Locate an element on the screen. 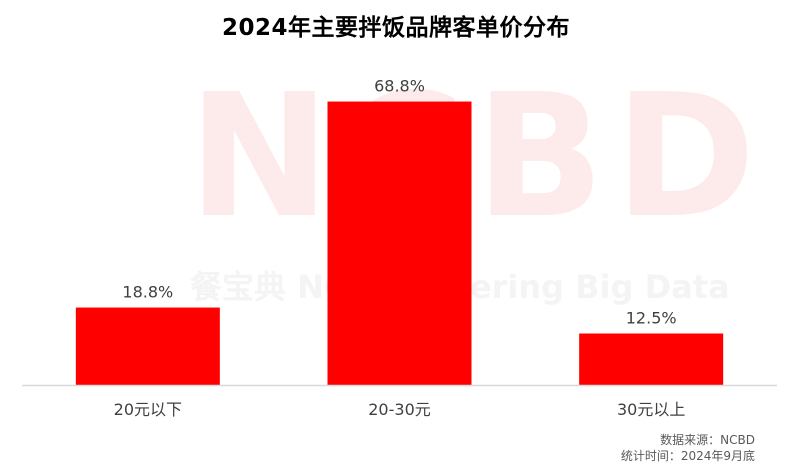  x-tick-label-1: 20元以下 is located at coordinates (148, 409).